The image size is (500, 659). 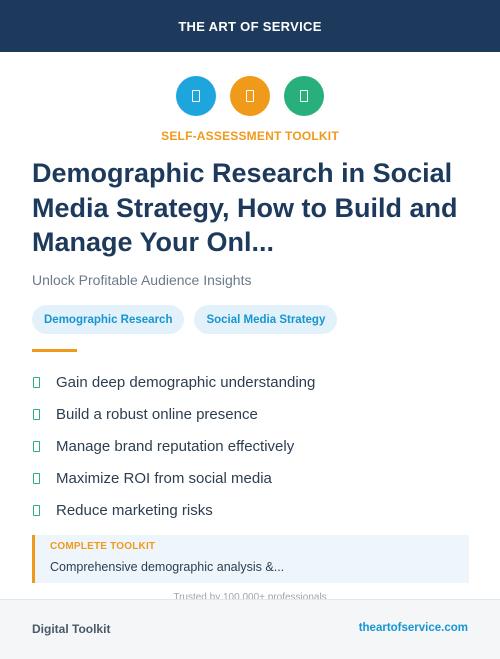 What do you see at coordinates (250, 597) in the screenshot?
I see `trust-note: Trusted by 100,000+ professionals` at bounding box center [250, 597].